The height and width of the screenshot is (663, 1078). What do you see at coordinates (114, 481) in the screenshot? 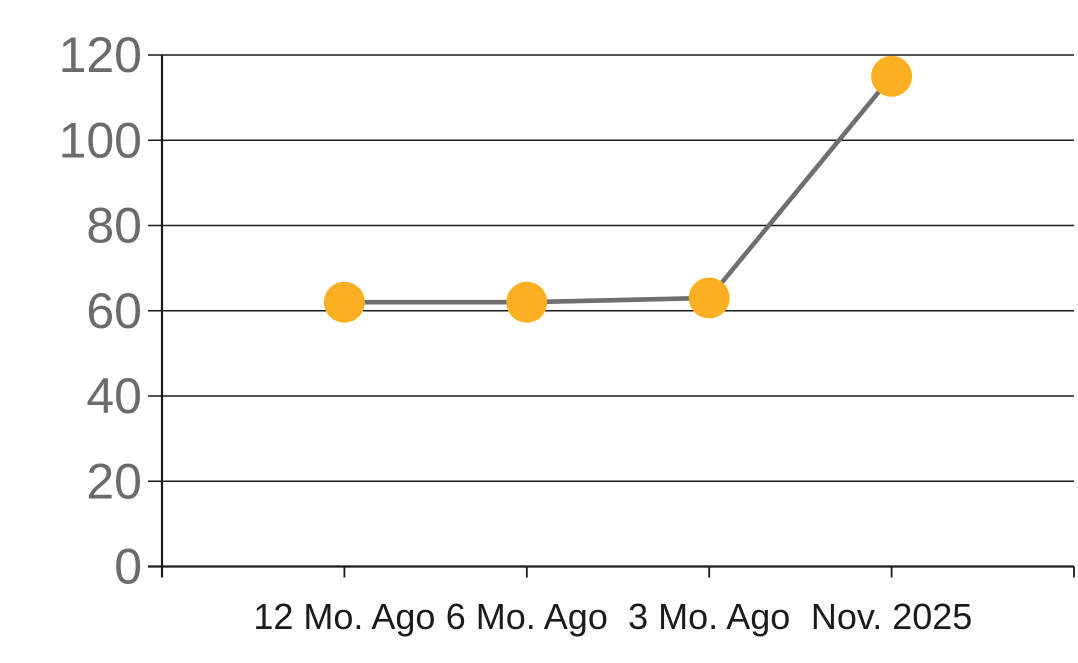
I see `y-tick-label: 20` at bounding box center [114, 481].